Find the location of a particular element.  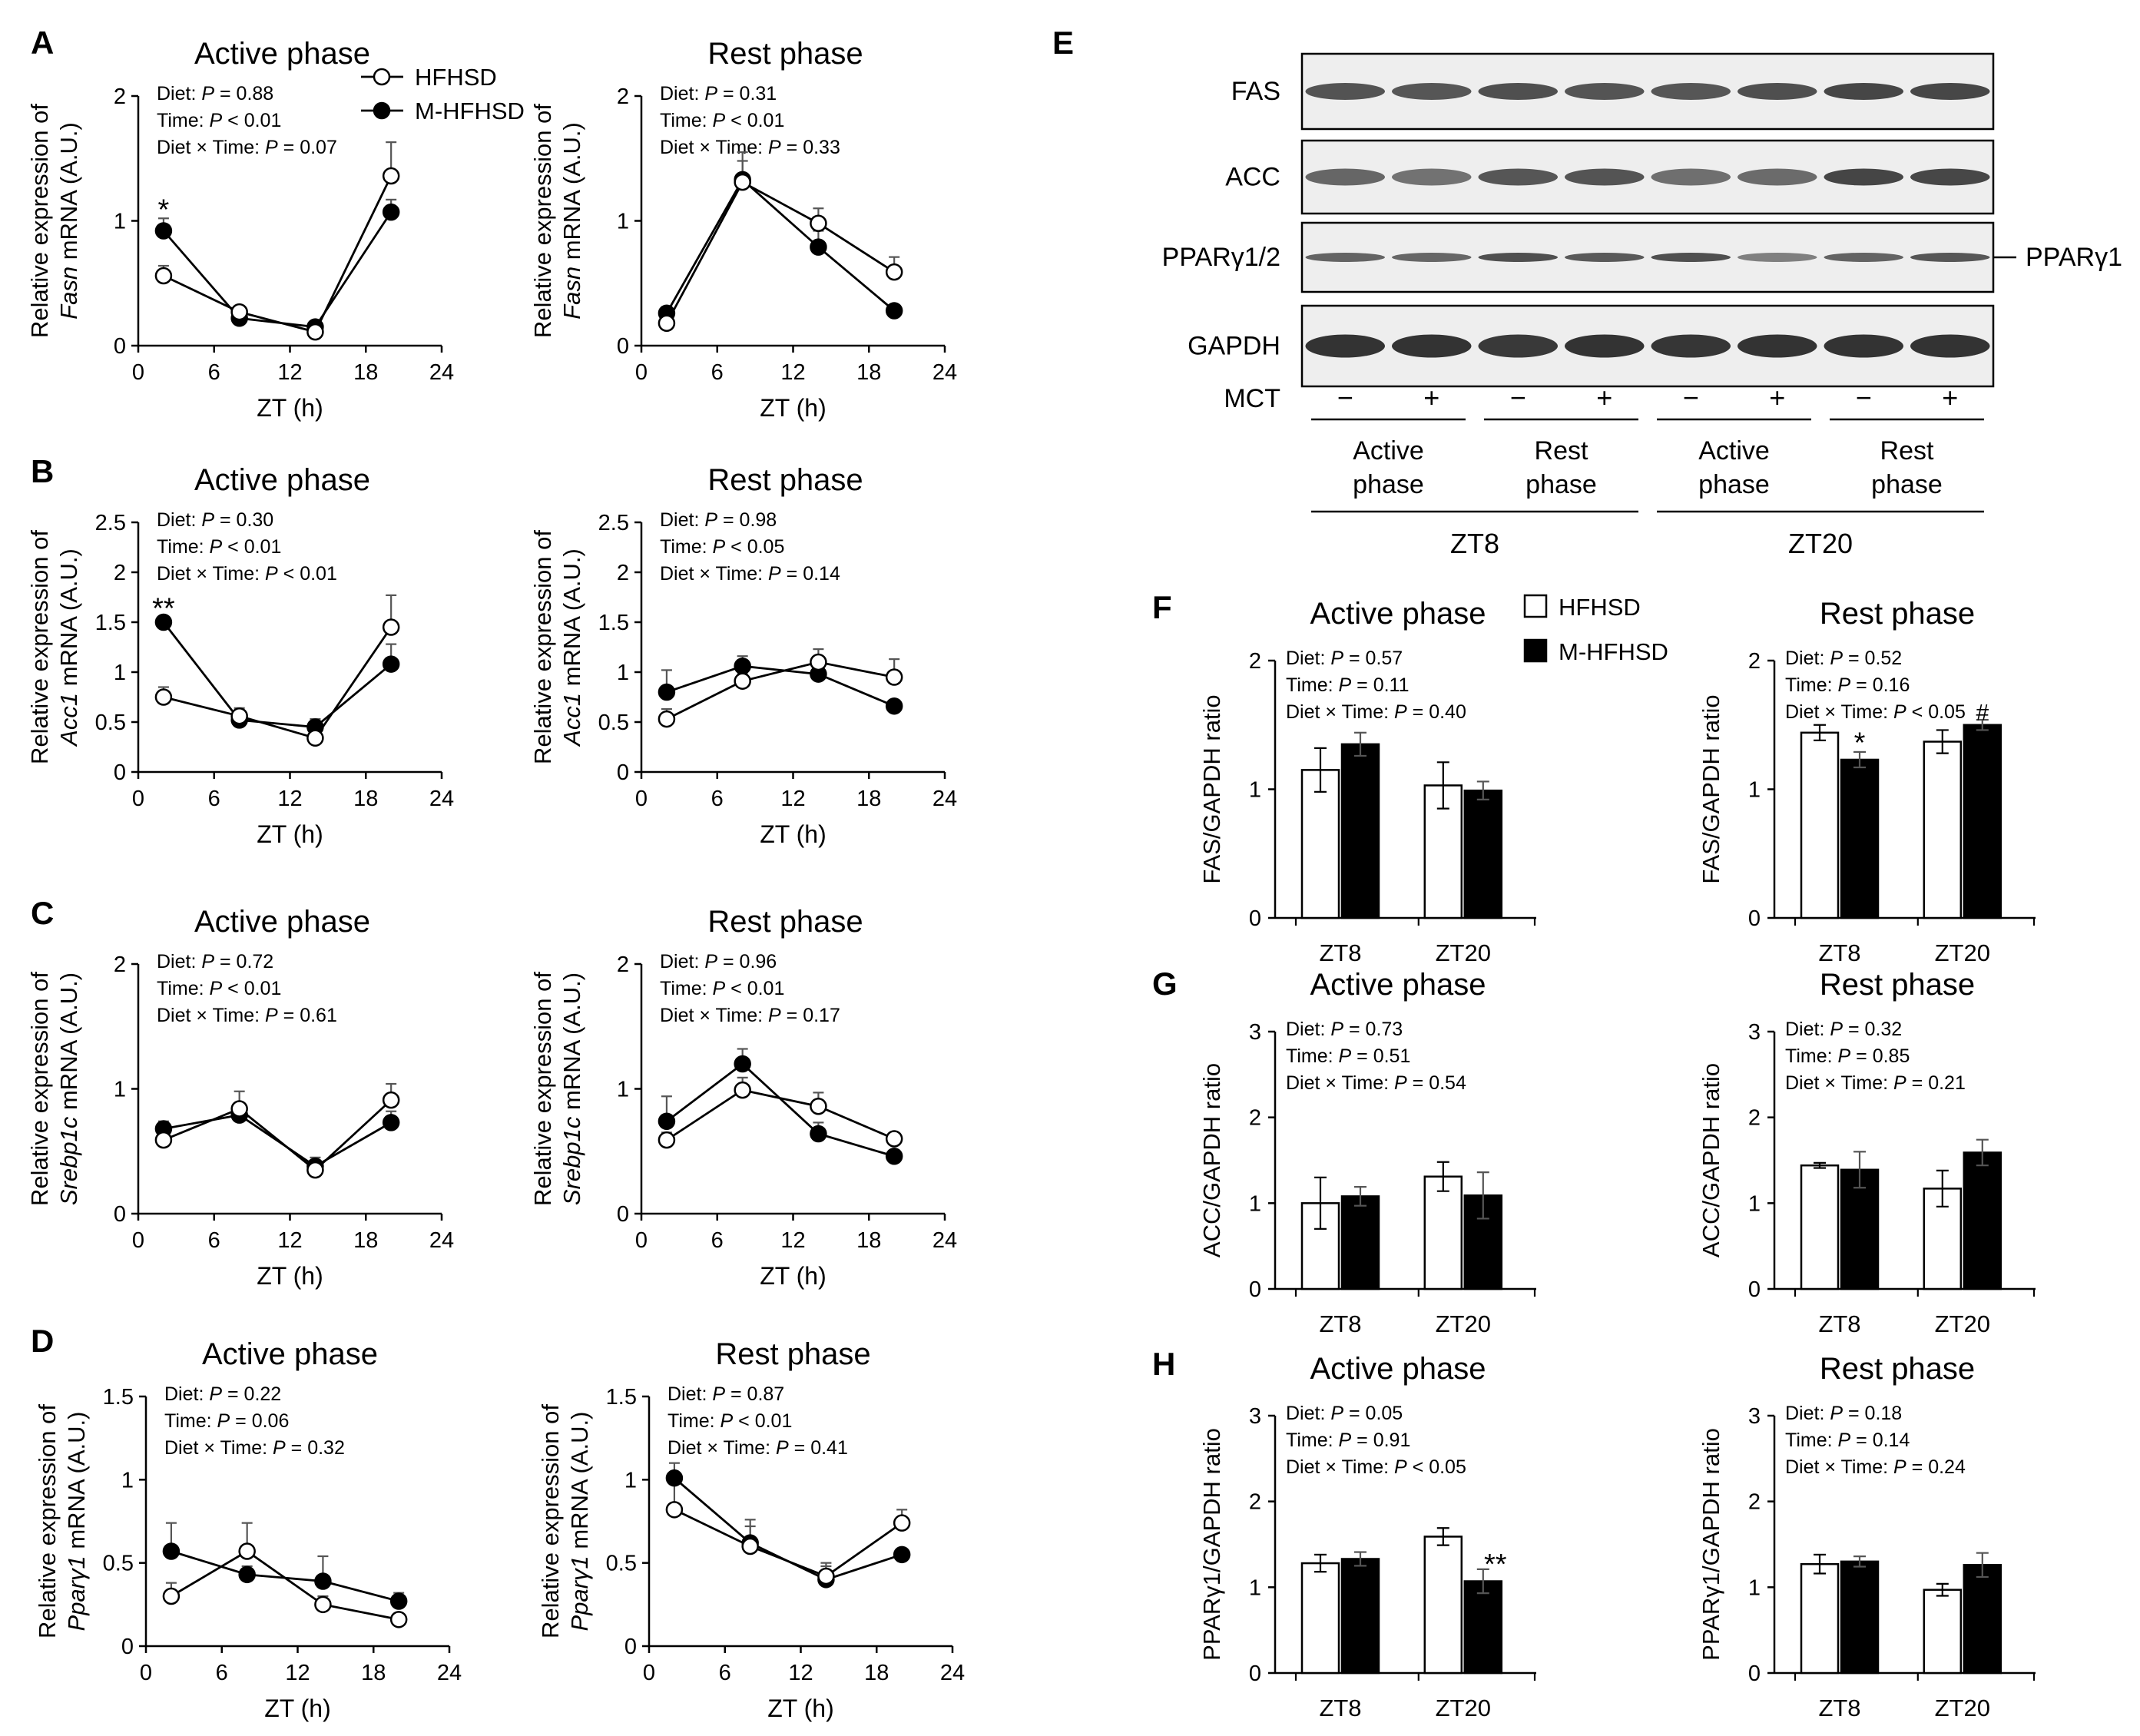

stat-value: = 0.24 is located at coordinates (1936, 1467).